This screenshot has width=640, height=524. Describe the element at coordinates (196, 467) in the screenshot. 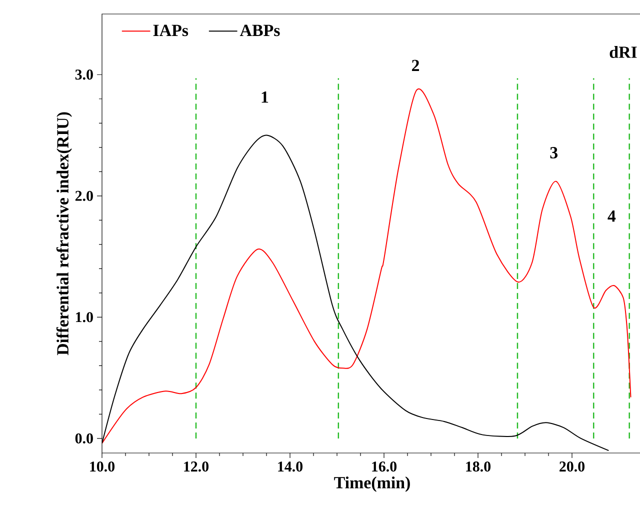

I see `x-tick-label: 12.0` at that location.